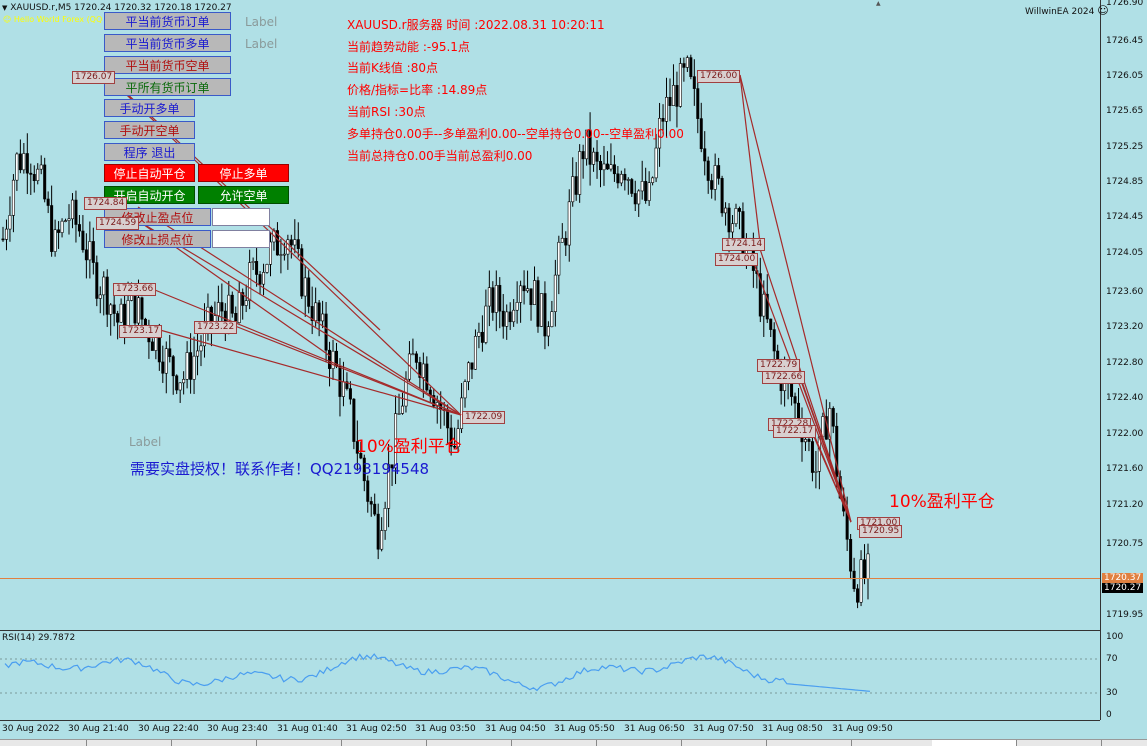 The width and height of the screenshot is (1147, 746). What do you see at coordinates (167, 87) in the screenshot?
I see `close-all-currency-button: 平所有货币订单` at bounding box center [167, 87].